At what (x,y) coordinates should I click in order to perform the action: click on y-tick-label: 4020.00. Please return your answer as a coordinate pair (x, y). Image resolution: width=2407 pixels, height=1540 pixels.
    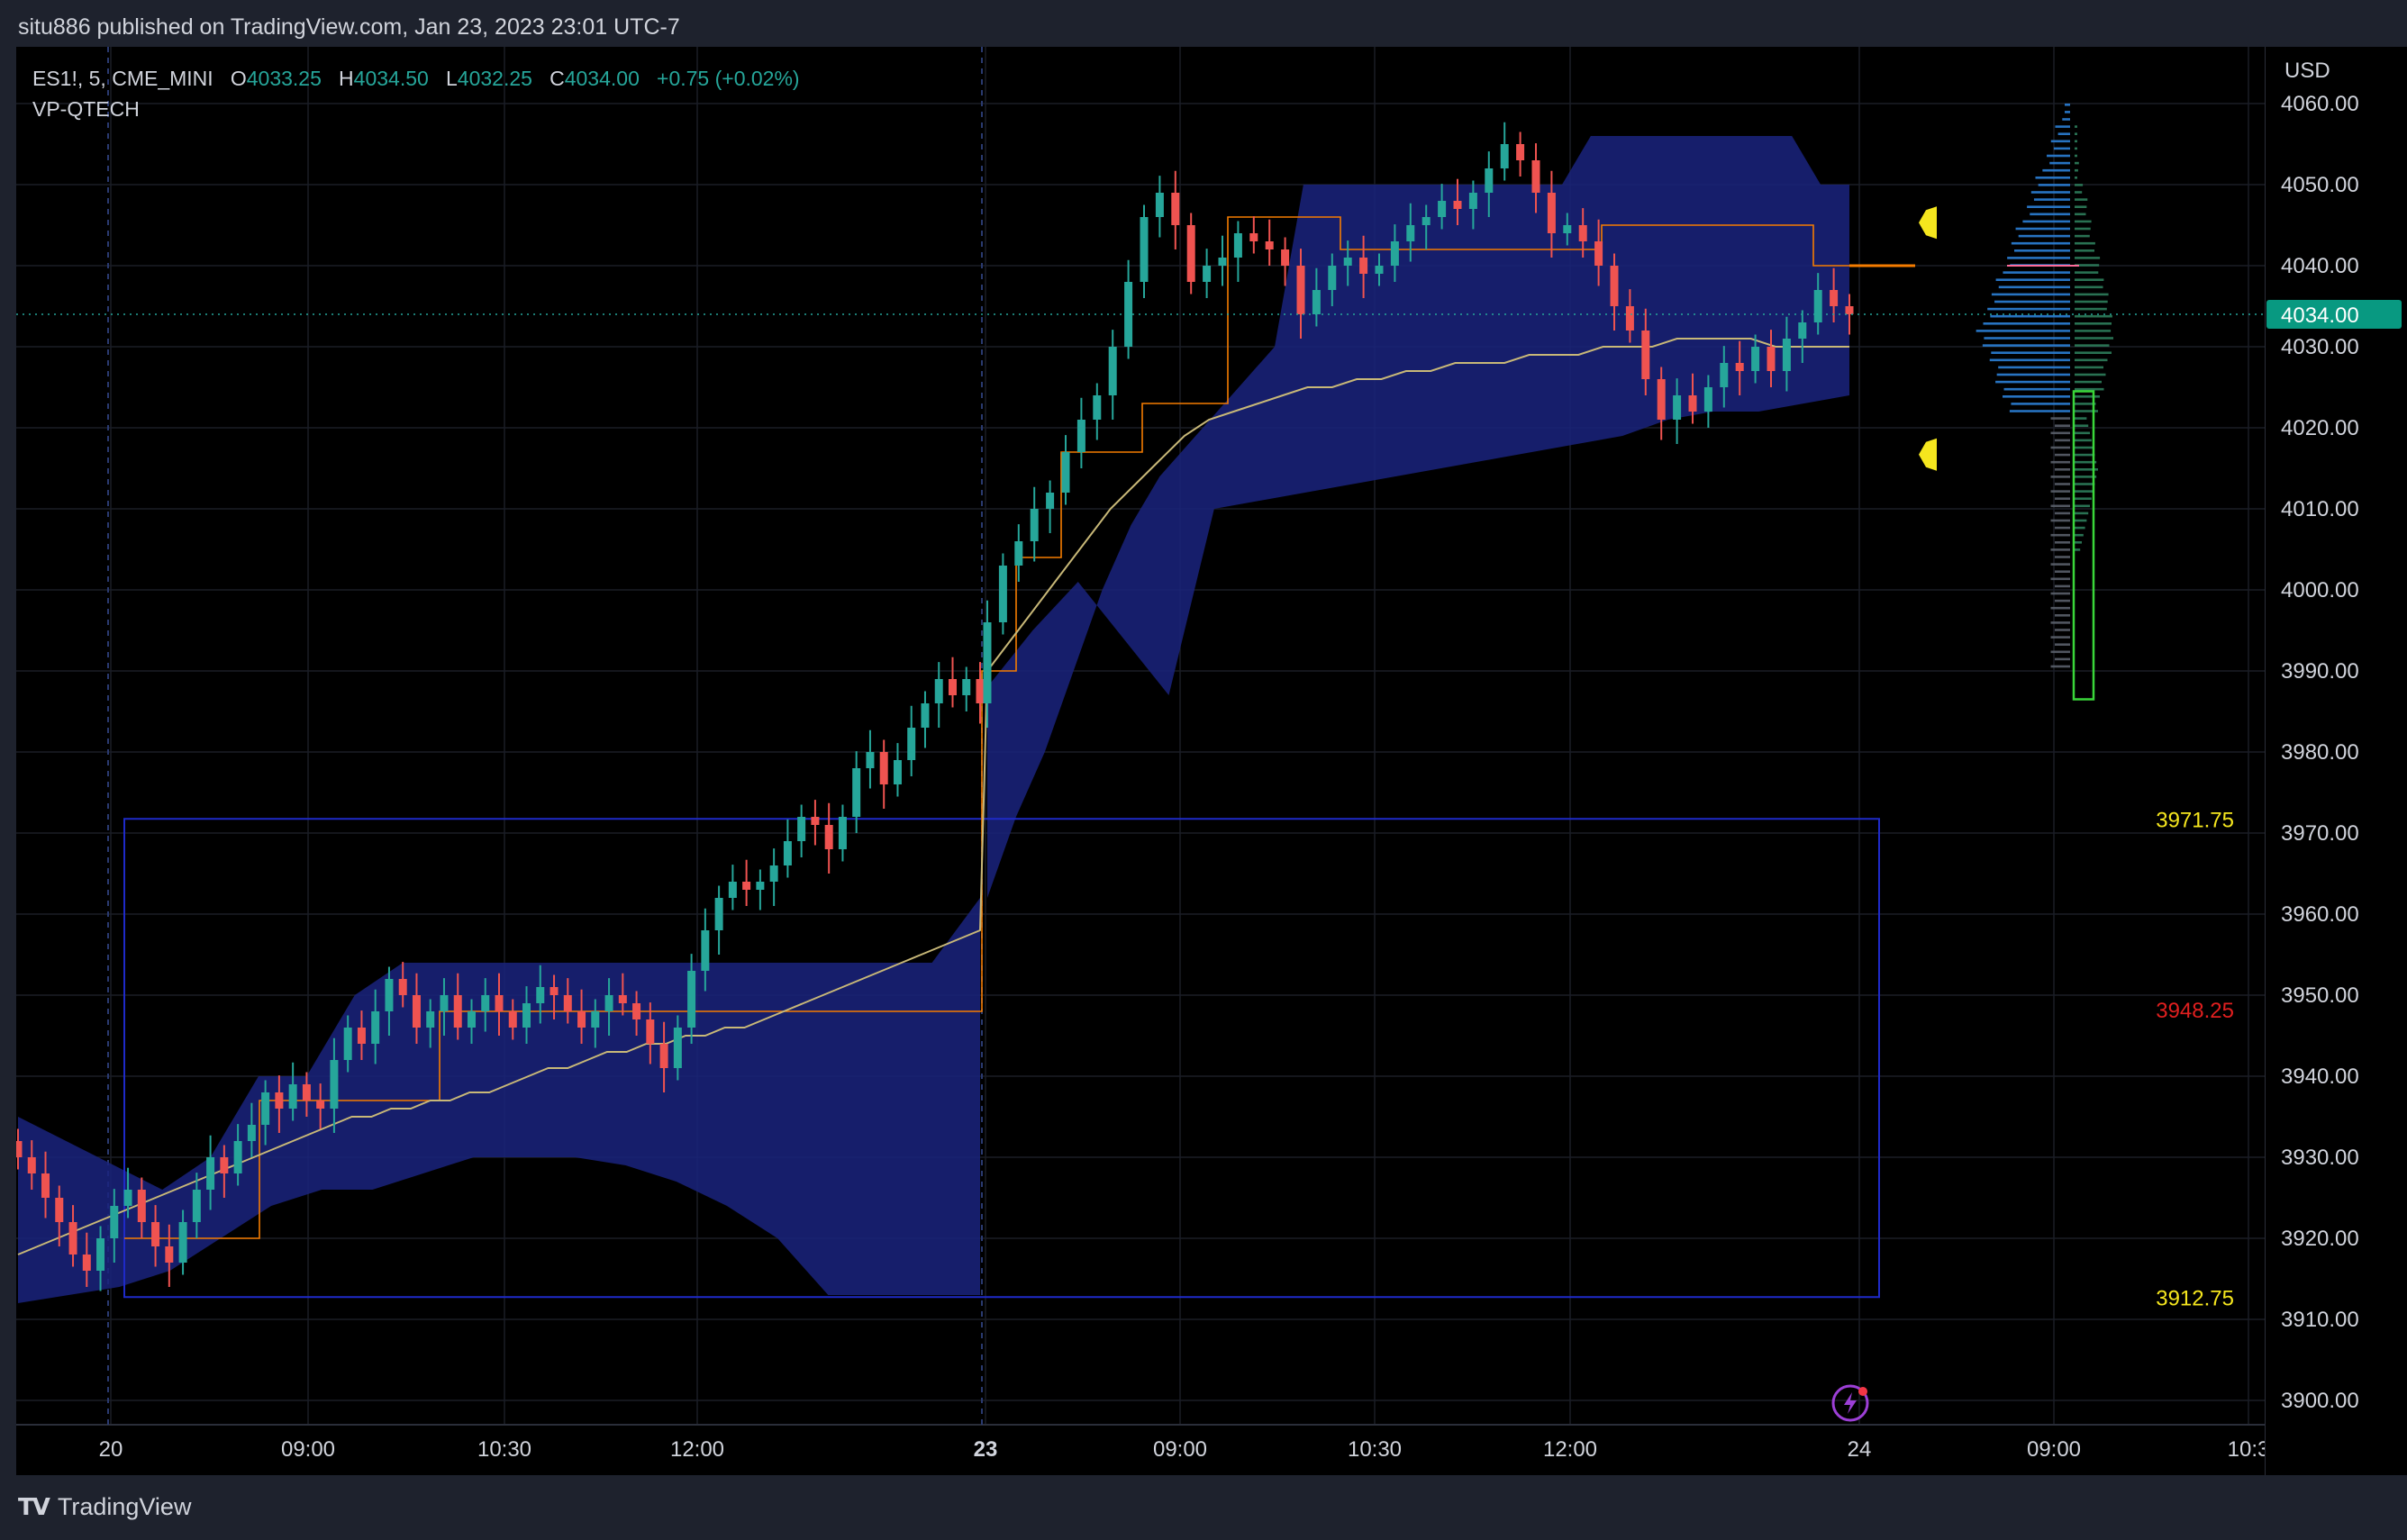
    Looking at the image, I should click on (2320, 428).